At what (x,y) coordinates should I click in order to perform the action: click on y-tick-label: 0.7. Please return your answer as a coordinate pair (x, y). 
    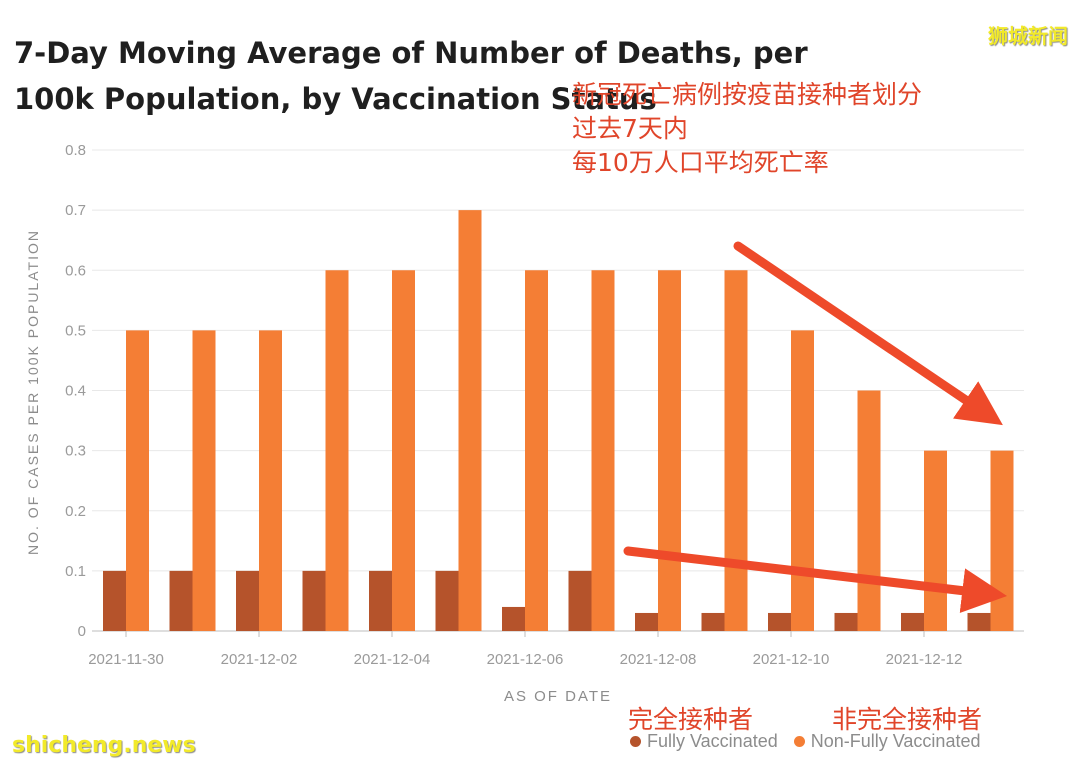
    Looking at the image, I should click on (75, 210).